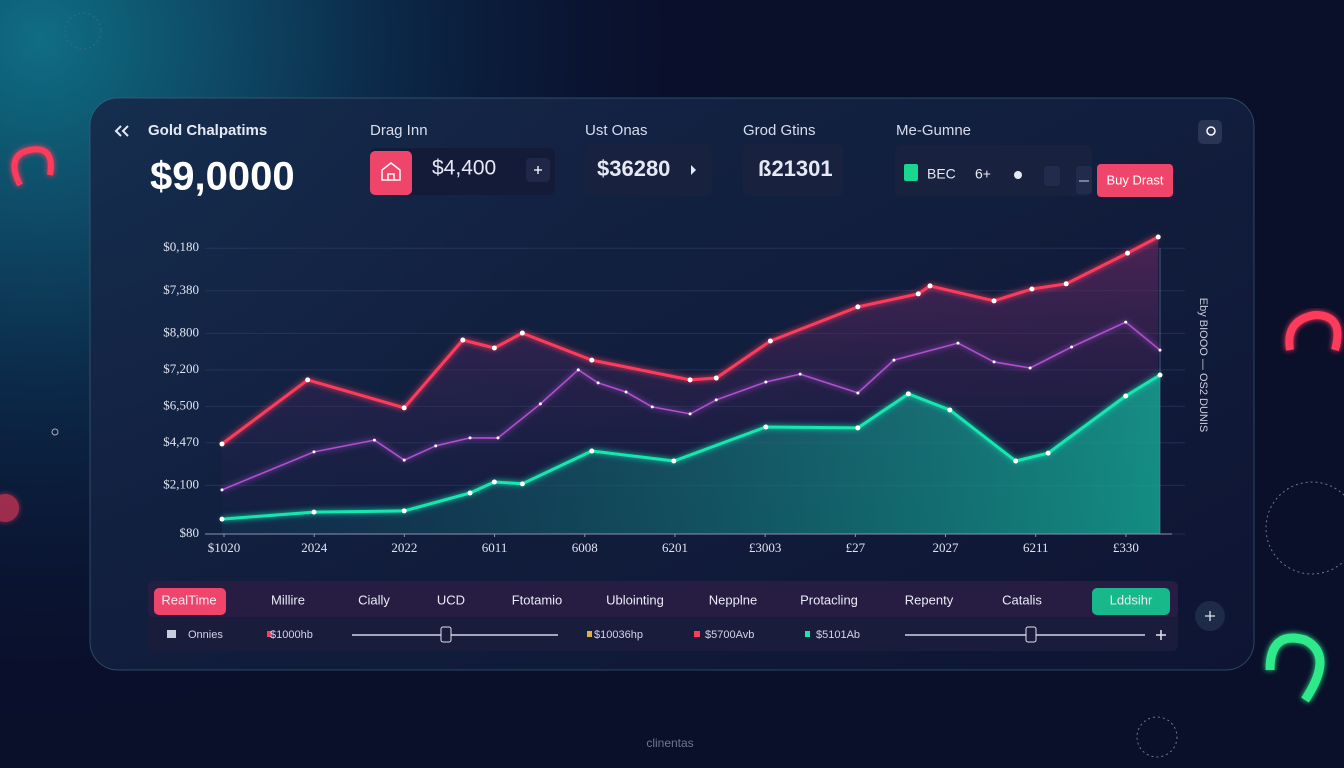 The image size is (1344, 768). What do you see at coordinates (537, 599) in the screenshot?
I see `tab: Ftotamio` at bounding box center [537, 599].